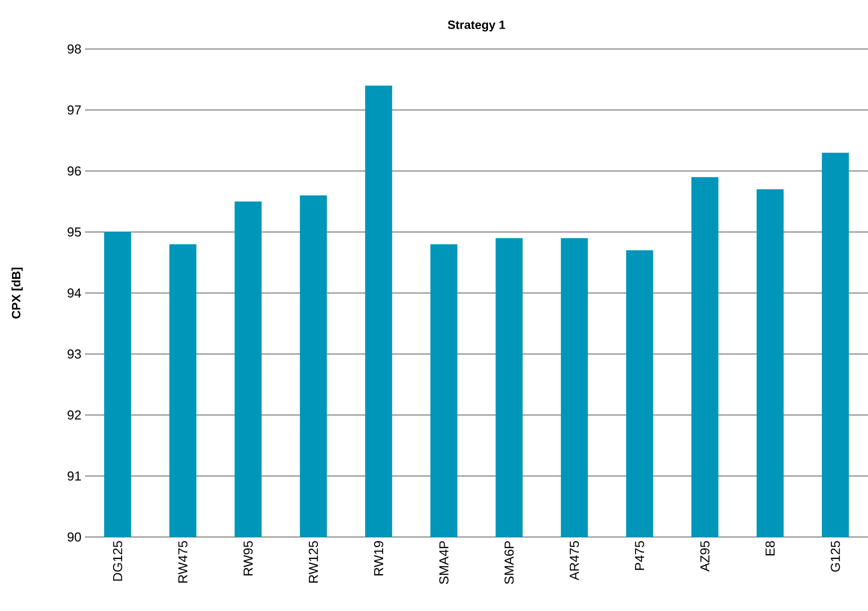  Describe the element at coordinates (74, 232) in the screenshot. I see `y-tick-label: 95` at that location.